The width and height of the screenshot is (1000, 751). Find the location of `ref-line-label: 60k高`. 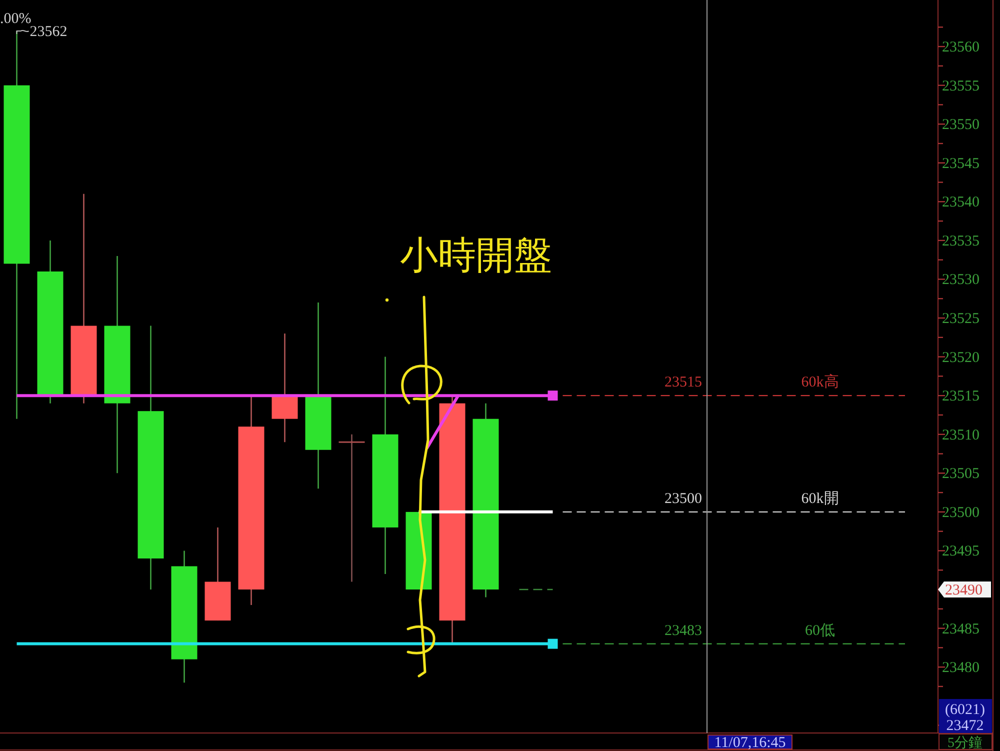

ref-line-label: 60k高 is located at coordinates (820, 382).